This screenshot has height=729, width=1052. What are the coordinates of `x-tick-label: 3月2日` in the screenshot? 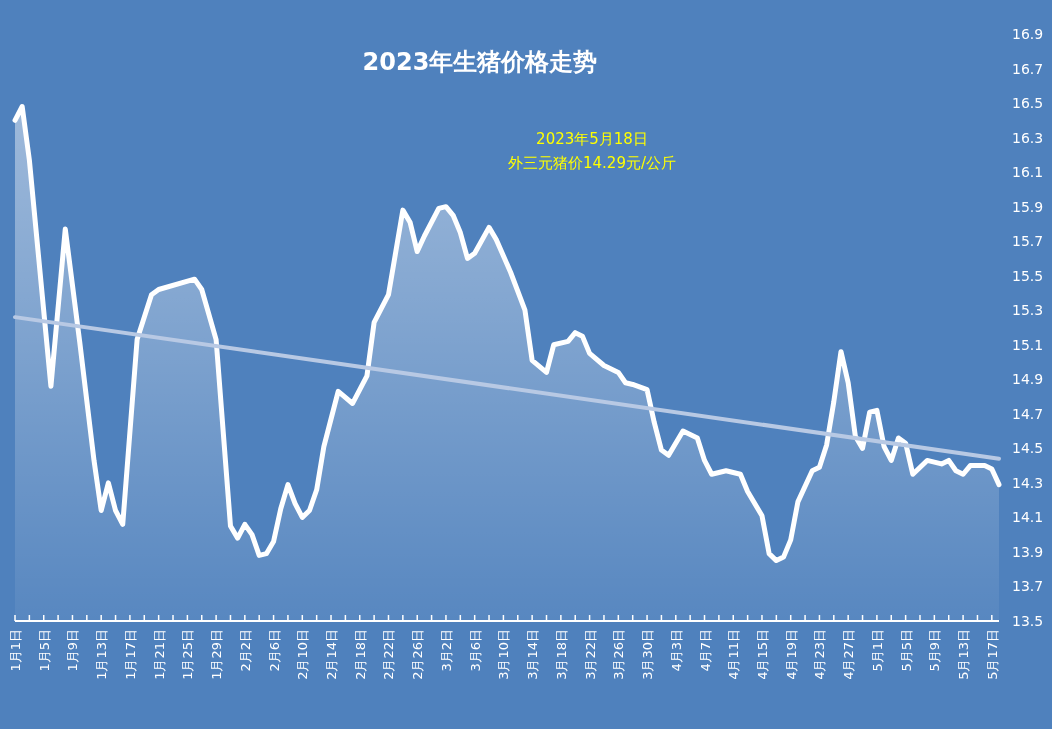 It's located at (446, 650).